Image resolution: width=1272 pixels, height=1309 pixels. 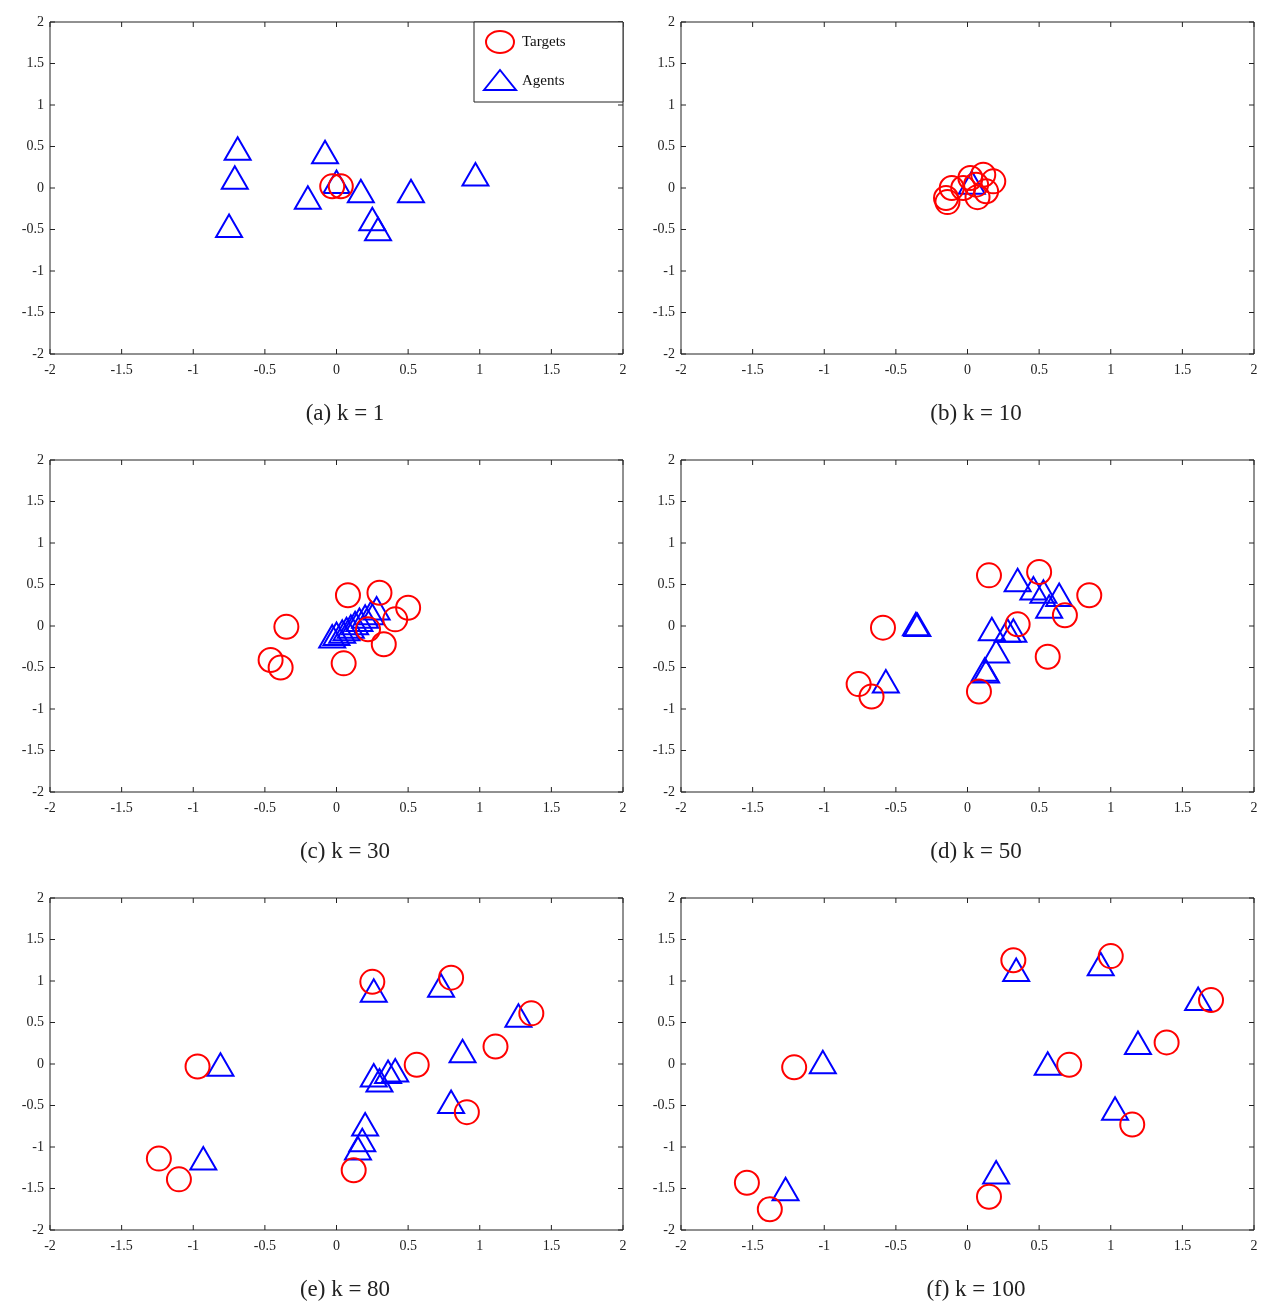 What do you see at coordinates (976, 851) in the screenshot?
I see `text: (d) k = 50` at bounding box center [976, 851].